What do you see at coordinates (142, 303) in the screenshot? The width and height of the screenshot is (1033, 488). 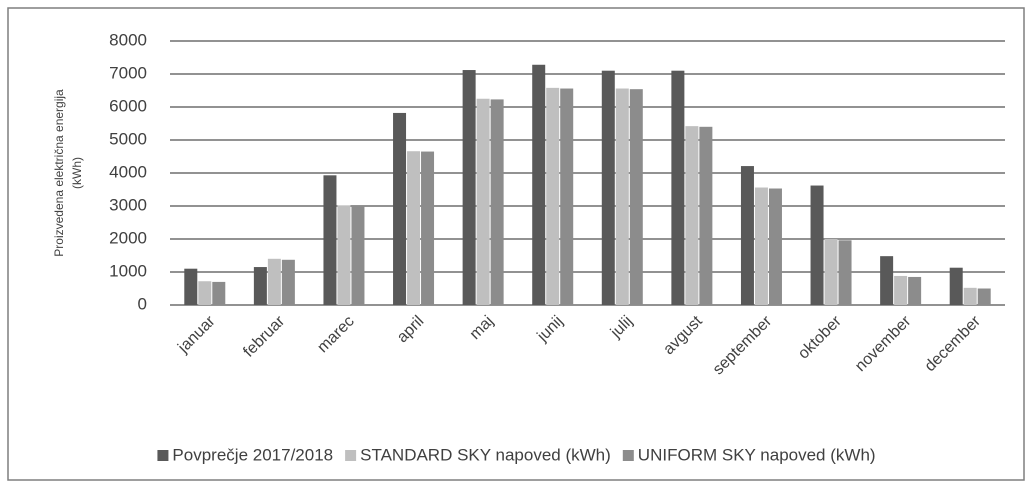 I see `y-tick-label: 0` at bounding box center [142, 303].